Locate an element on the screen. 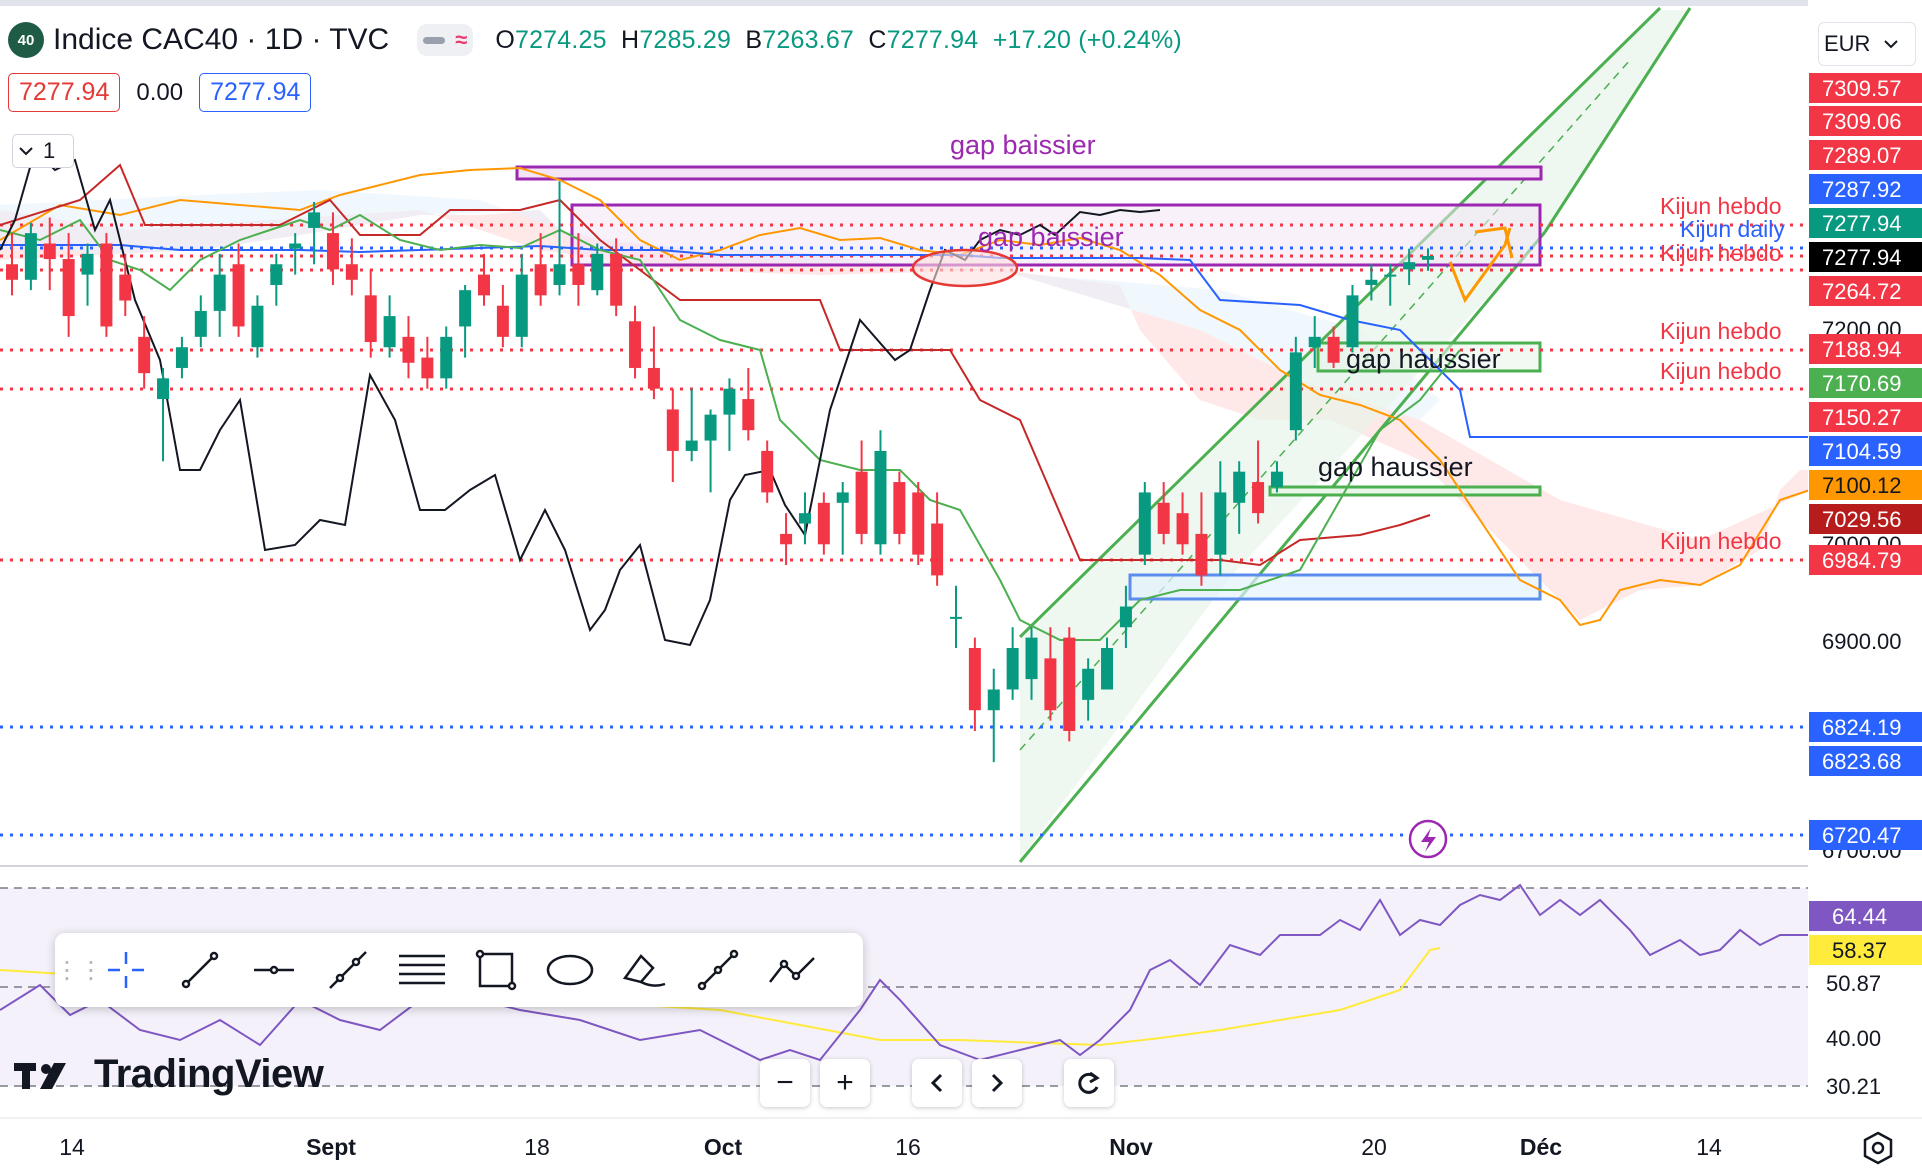 The height and width of the screenshot is (1175, 1922). drawing-toolbar: ⋮⋮ is located at coordinates (459, 970).